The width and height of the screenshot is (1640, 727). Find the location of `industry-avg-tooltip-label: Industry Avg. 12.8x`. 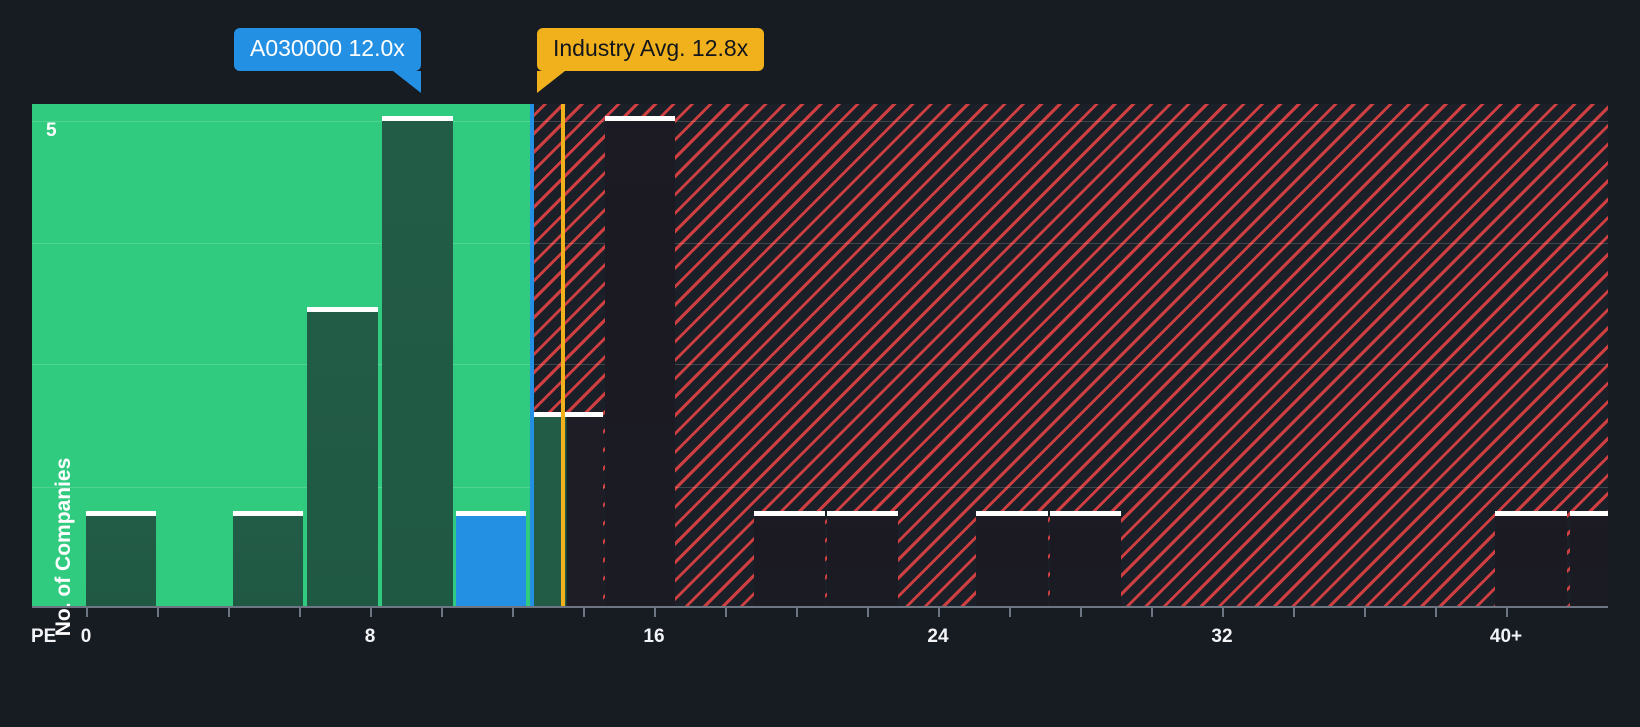

industry-avg-tooltip-label: Industry Avg. 12.8x is located at coordinates (651, 48).